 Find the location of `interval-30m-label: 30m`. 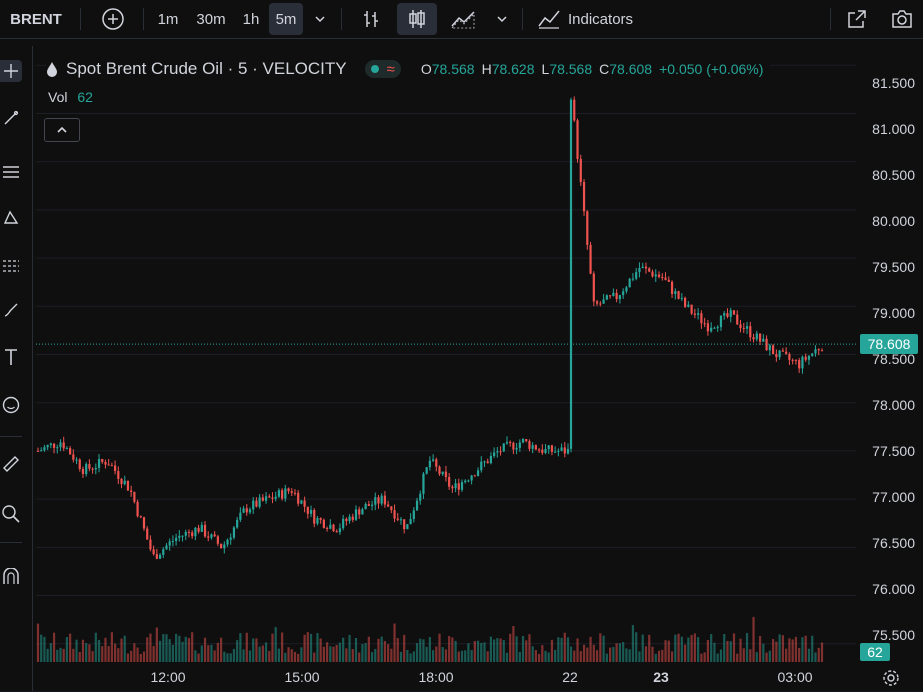

interval-30m-label: 30m is located at coordinates (211, 19).